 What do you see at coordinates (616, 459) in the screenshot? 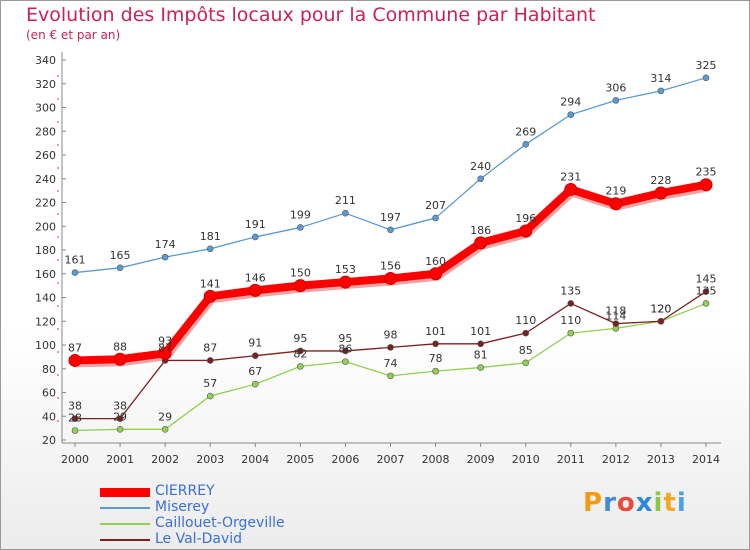
I see `x-tick-label: 2012` at bounding box center [616, 459].